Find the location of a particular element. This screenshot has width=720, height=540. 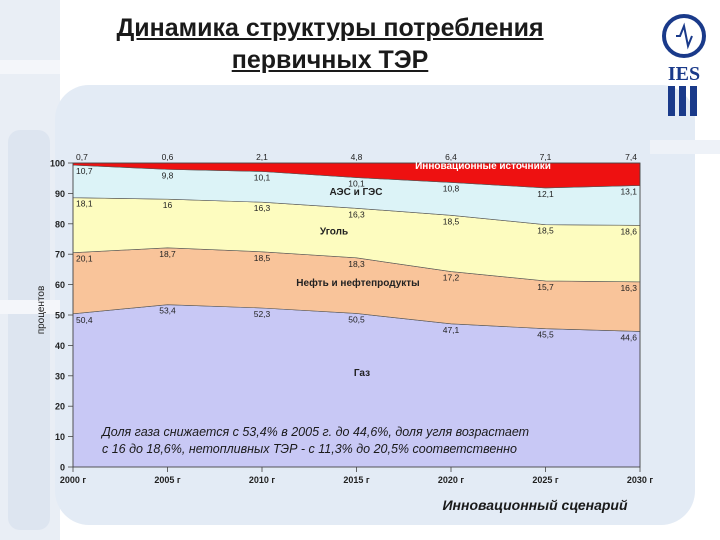

x-tick-label: 2010 г is located at coordinates (262, 480).